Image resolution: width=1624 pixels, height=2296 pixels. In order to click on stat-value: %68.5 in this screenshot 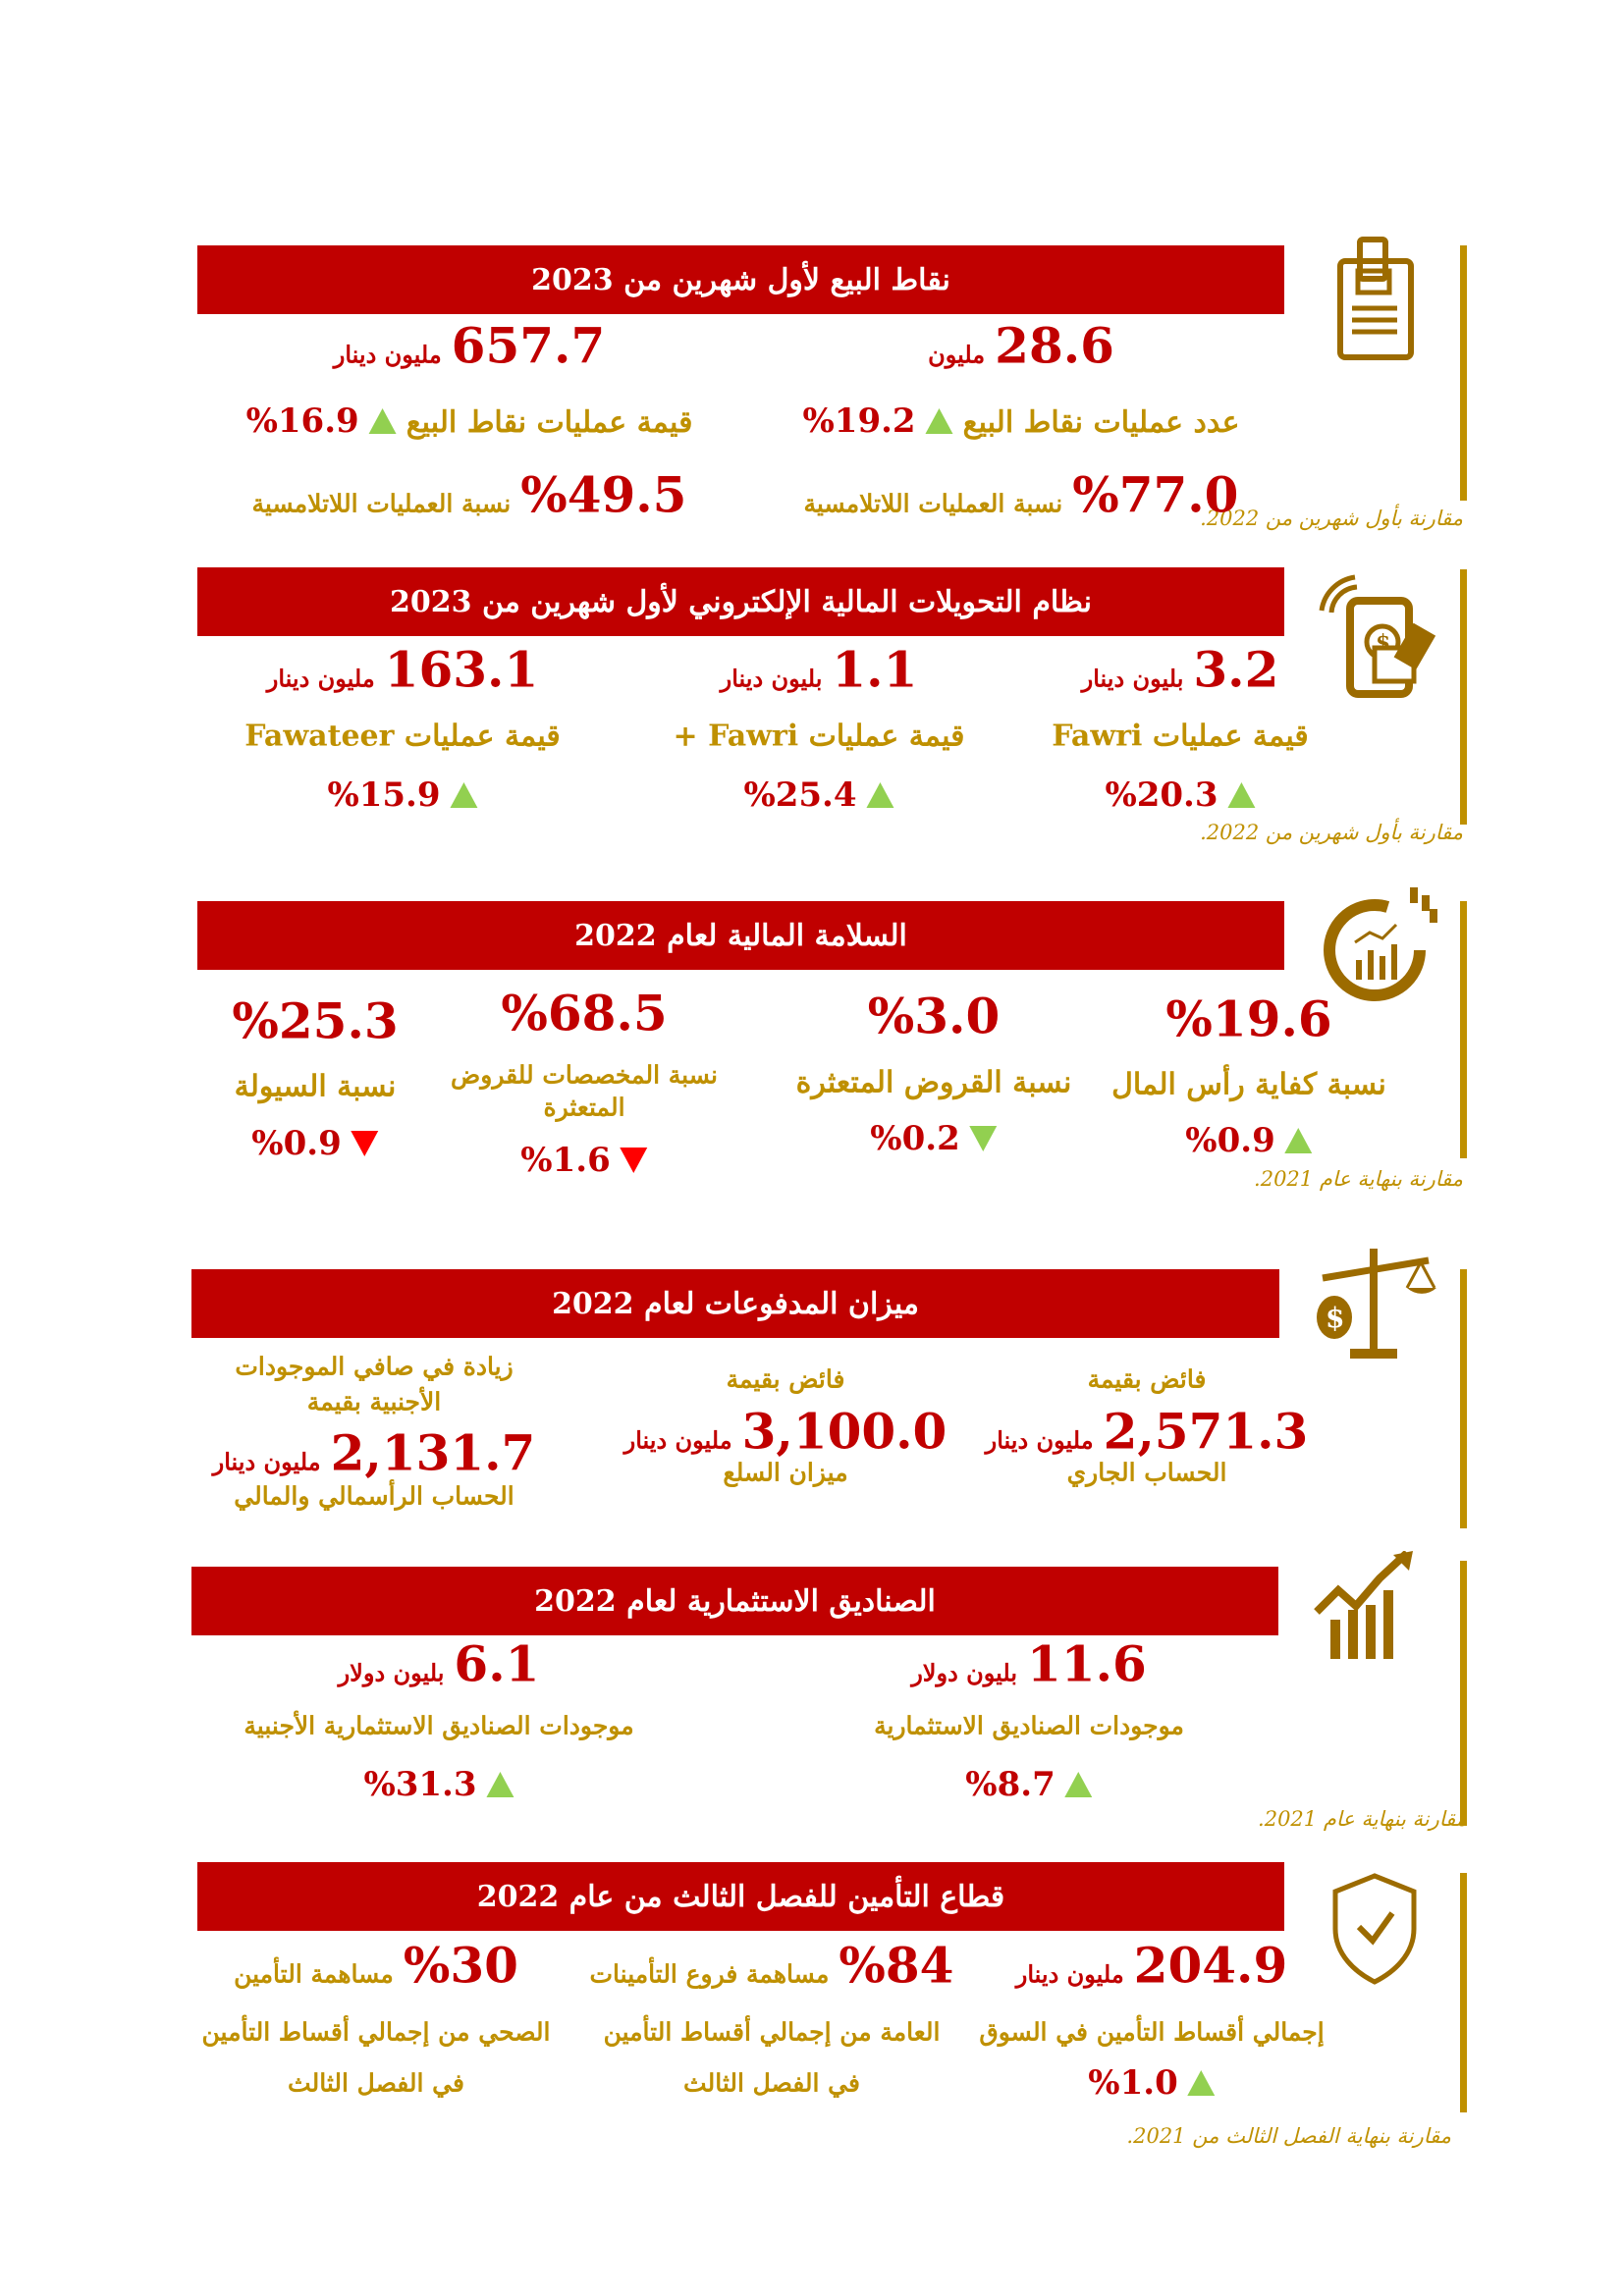, I will do `click(584, 1013)`.